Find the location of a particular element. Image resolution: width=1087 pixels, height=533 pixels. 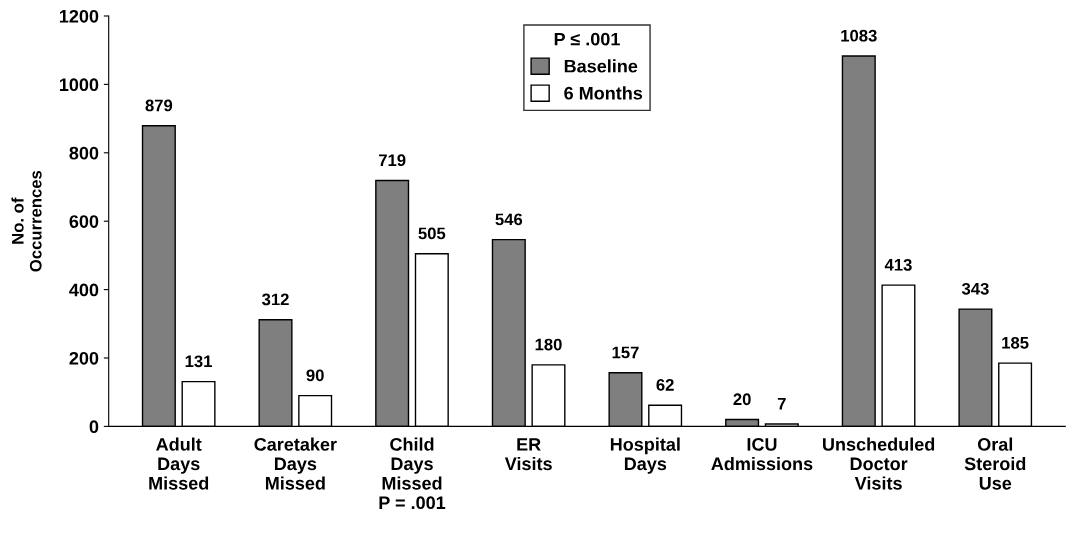

data-label: 62 is located at coordinates (665, 384).